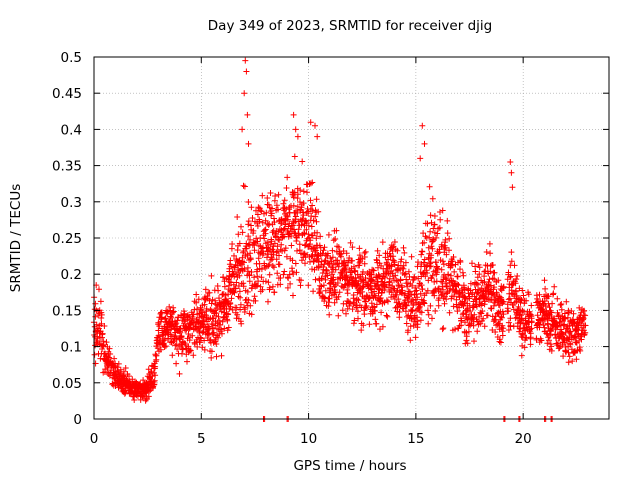 The height and width of the screenshot is (484, 640). I want to click on x-tick-label: 10, so click(308, 439).